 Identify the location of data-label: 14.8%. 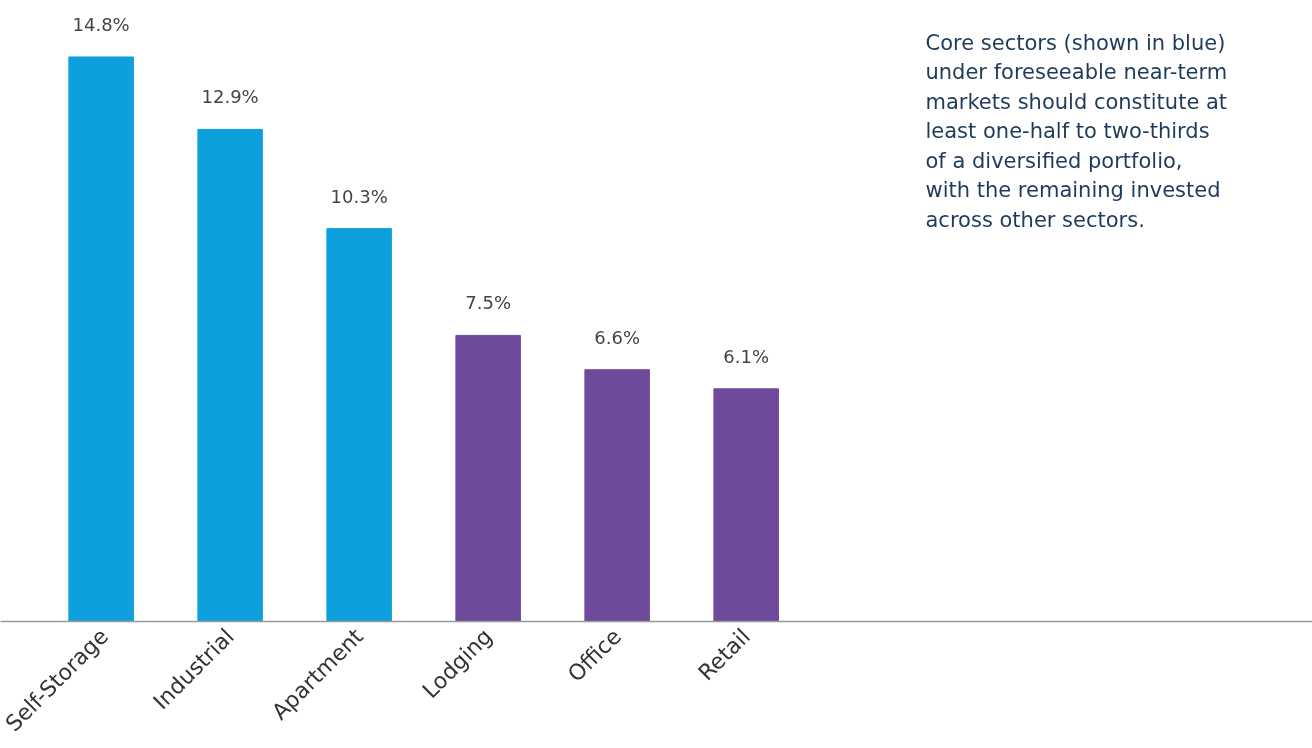
(101, 24).